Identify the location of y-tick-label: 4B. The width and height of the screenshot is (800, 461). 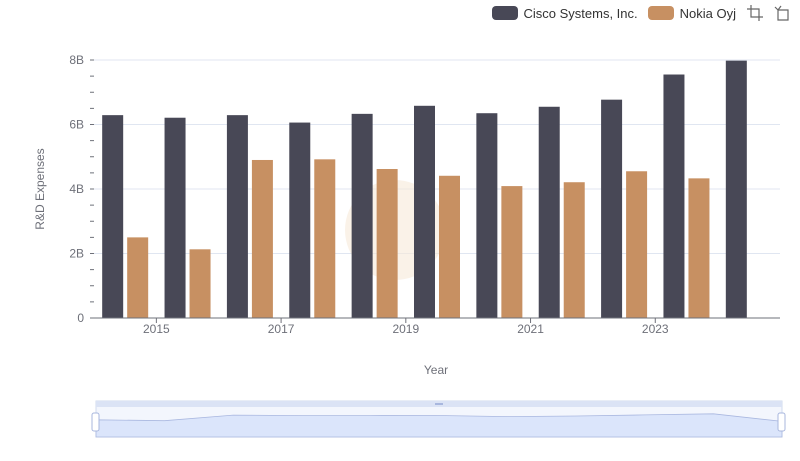
(76, 189).